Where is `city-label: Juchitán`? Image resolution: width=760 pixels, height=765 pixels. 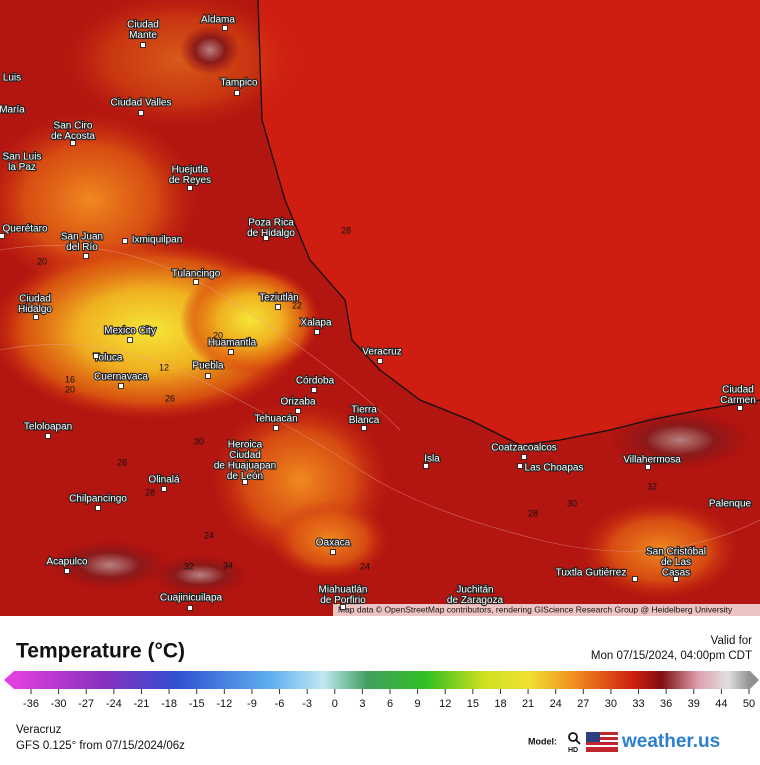 city-label: Juchitán is located at coordinates (474, 590).